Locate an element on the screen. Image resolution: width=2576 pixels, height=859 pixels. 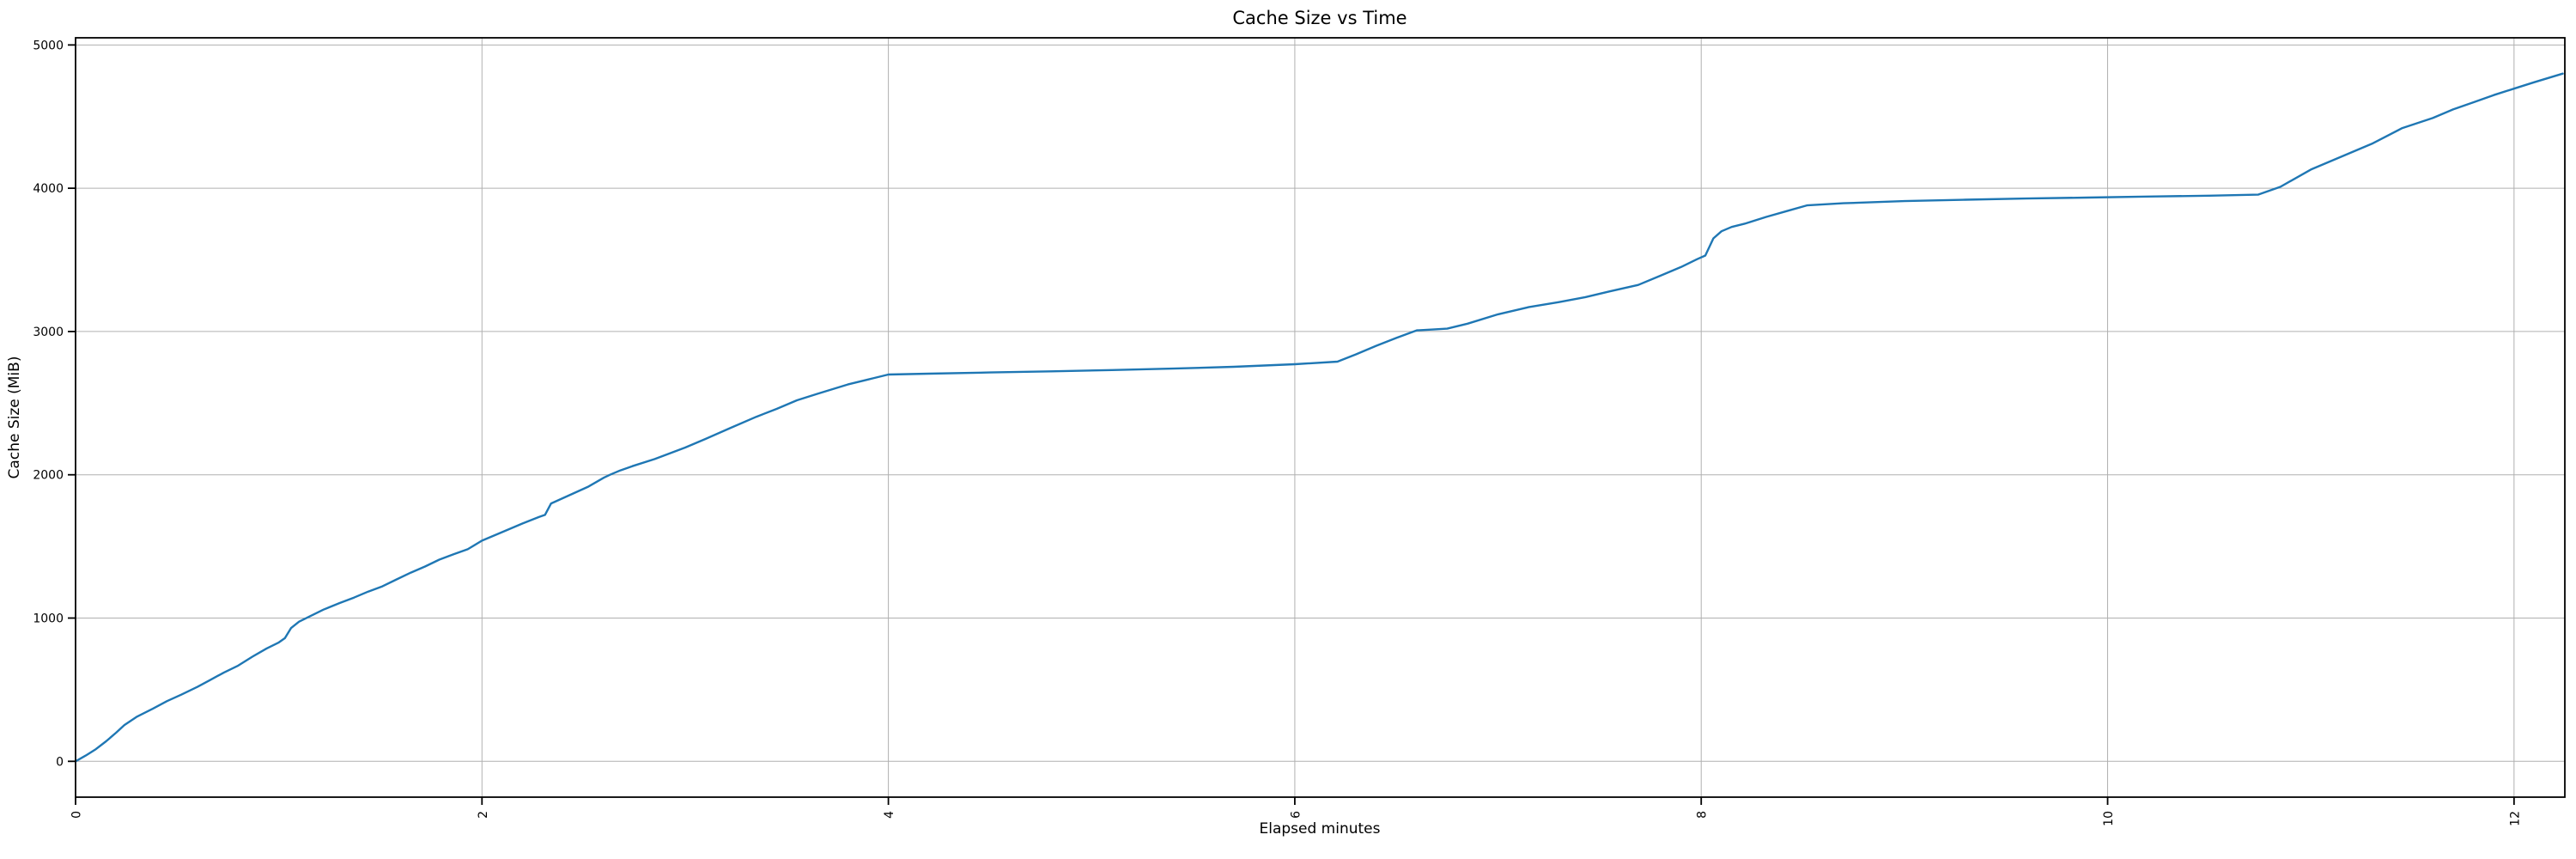
x-tick-label: 2 is located at coordinates (483, 815).